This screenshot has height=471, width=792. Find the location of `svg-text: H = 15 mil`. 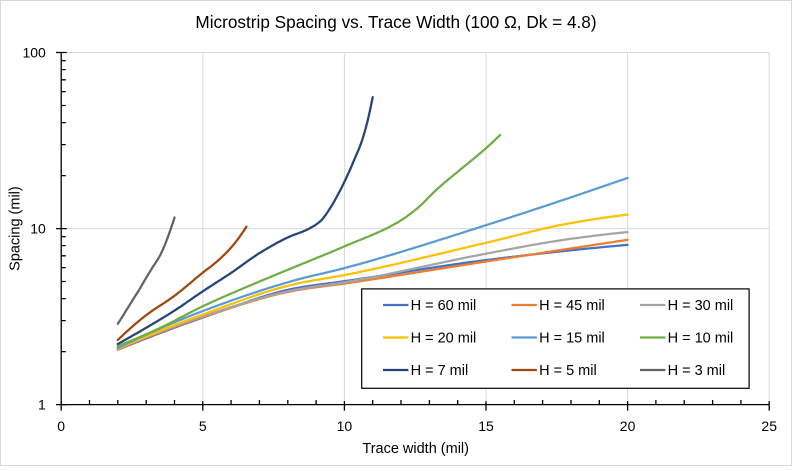

svg-text: H = 15 mil is located at coordinates (572, 339).